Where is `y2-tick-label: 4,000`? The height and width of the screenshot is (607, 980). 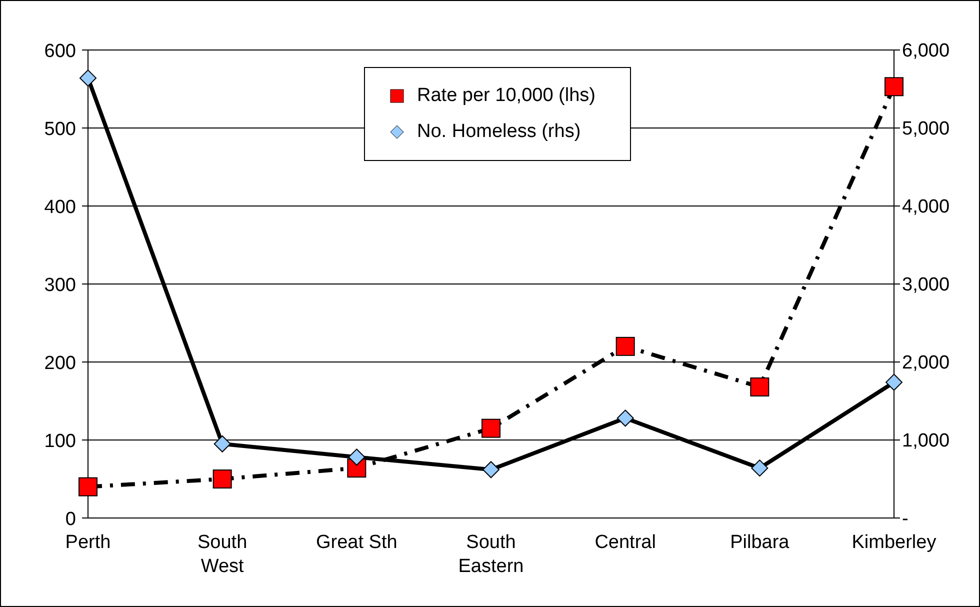
y2-tick-label: 4,000 is located at coordinates (926, 207).